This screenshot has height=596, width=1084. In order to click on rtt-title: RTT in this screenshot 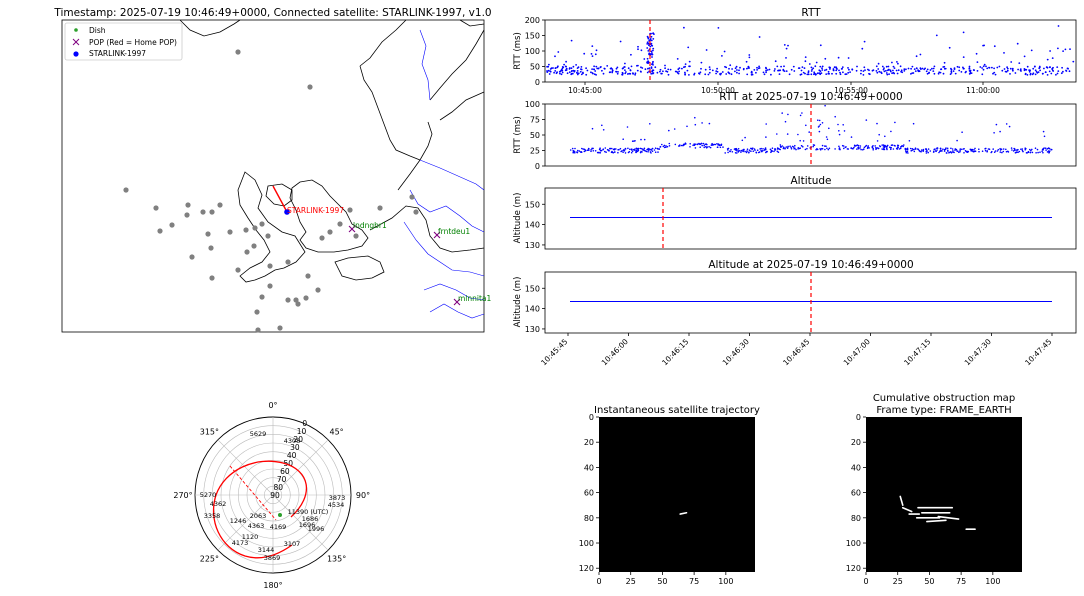, I will do `click(811, 13)`.